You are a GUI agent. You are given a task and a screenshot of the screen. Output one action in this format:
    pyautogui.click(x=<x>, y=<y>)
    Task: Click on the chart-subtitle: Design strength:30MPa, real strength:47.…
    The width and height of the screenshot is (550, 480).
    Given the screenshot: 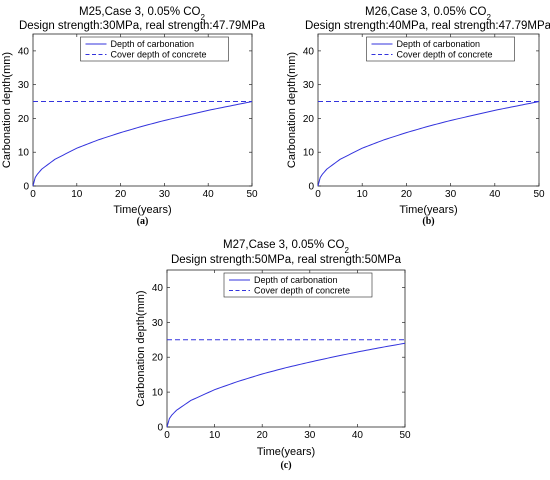 What is the action you would take?
    pyautogui.click(x=142, y=26)
    